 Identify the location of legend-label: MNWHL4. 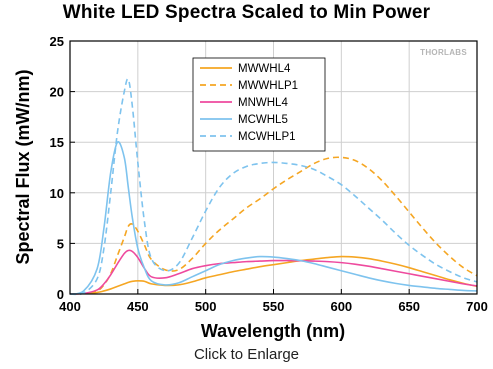
(263, 103).